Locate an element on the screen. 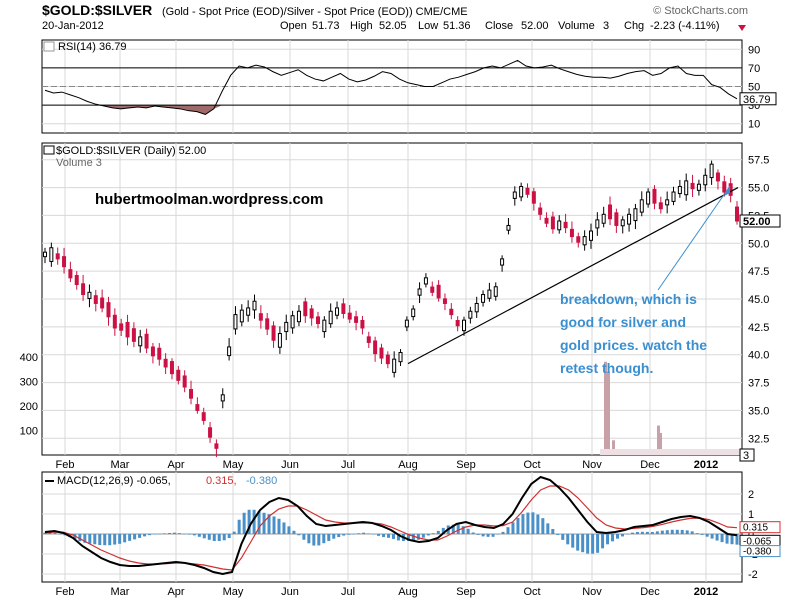 The image size is (791, 600). rsi-line is located at coordinates (391, 87).